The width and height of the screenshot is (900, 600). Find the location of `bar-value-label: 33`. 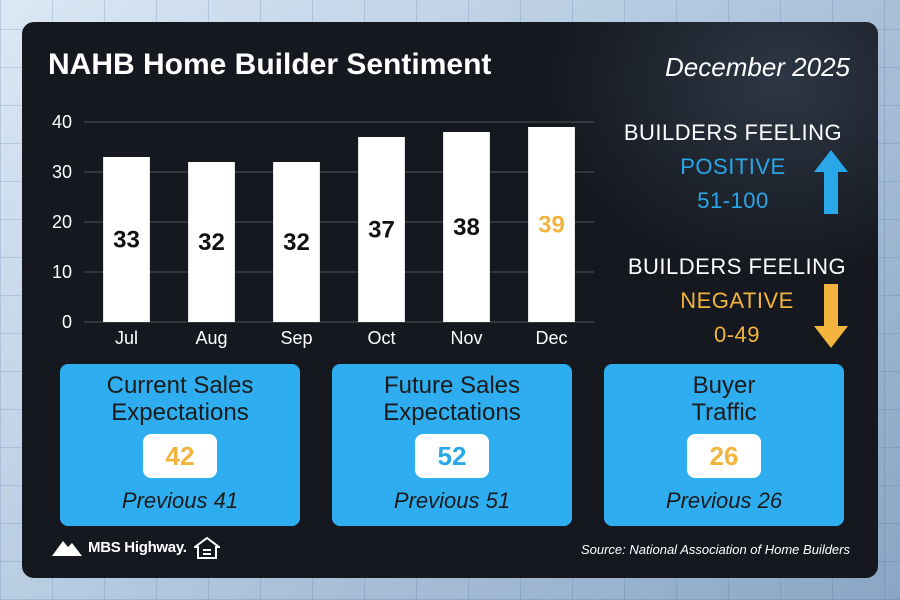

bar-value-label: 33 is located at coordinates (126, 240).